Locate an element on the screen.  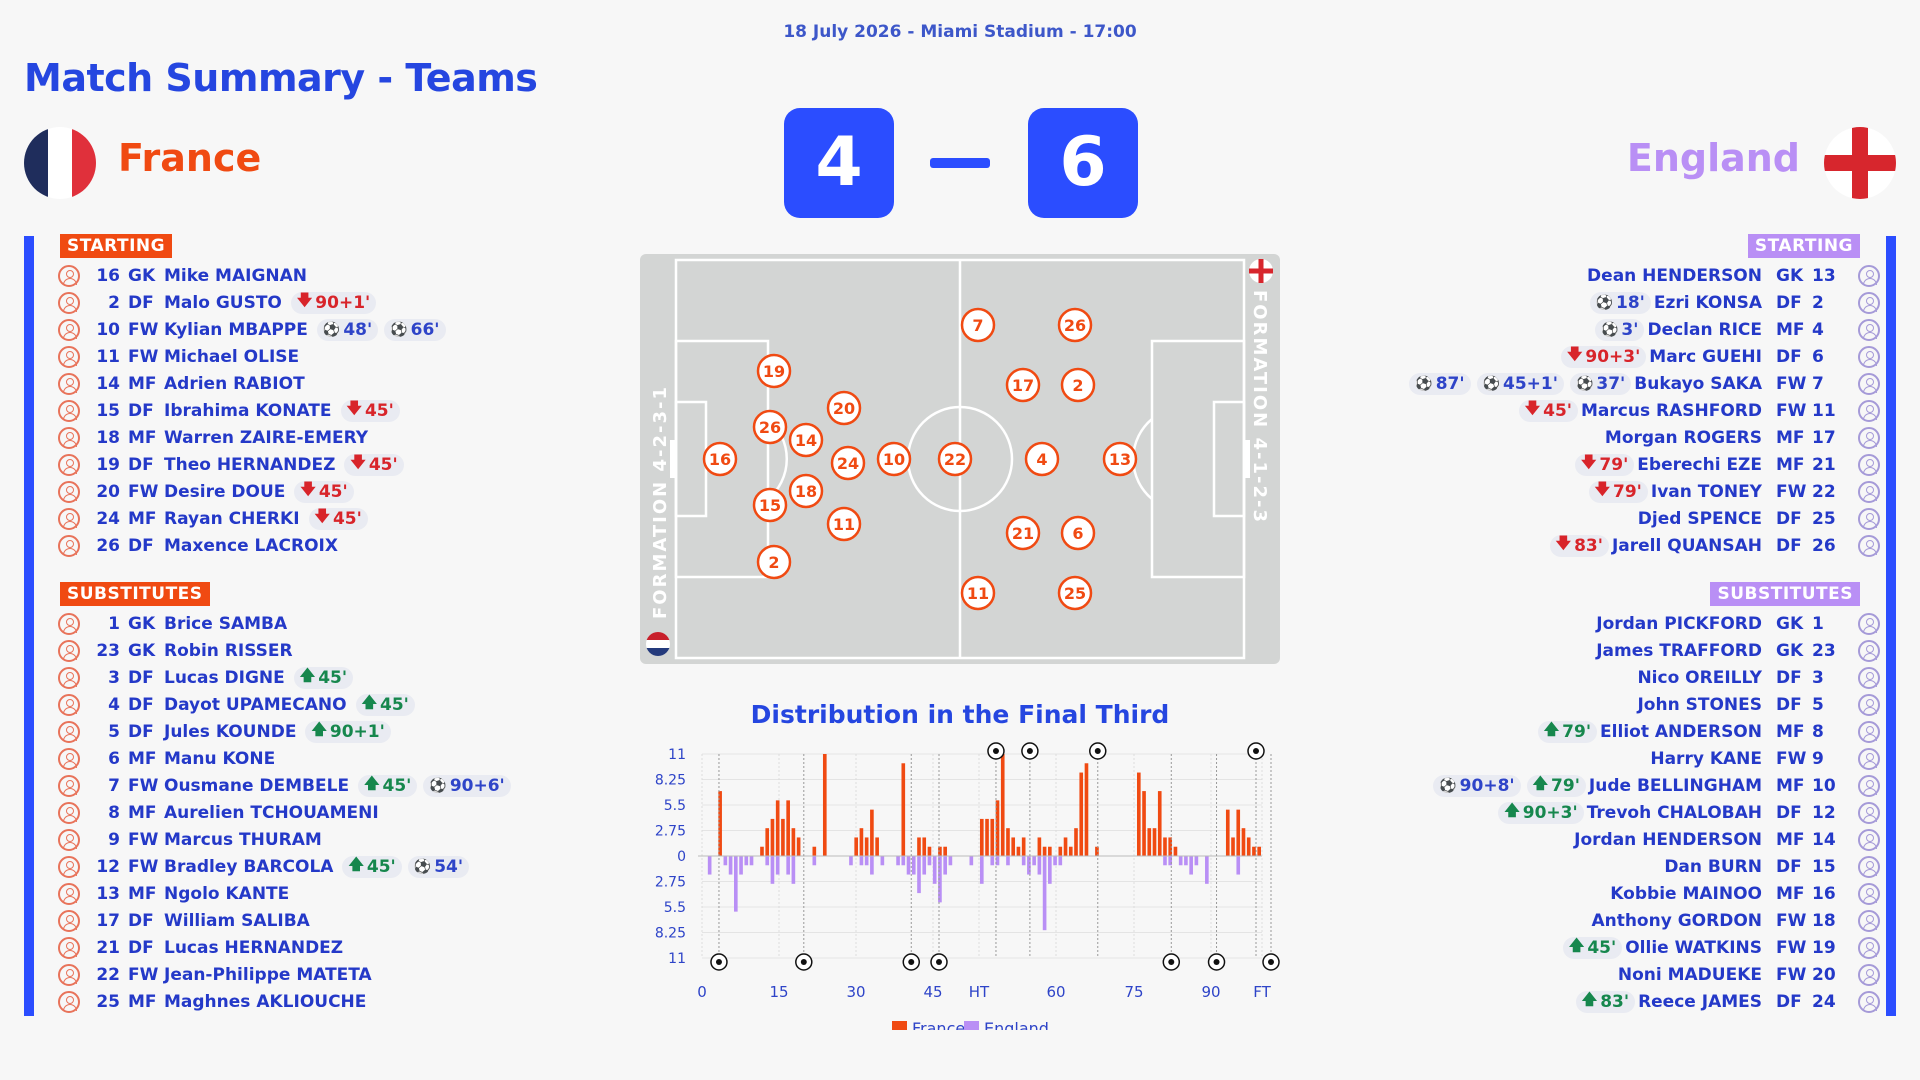
player-row: 17 DF William SALIBA is located at coordinates (328, 920).